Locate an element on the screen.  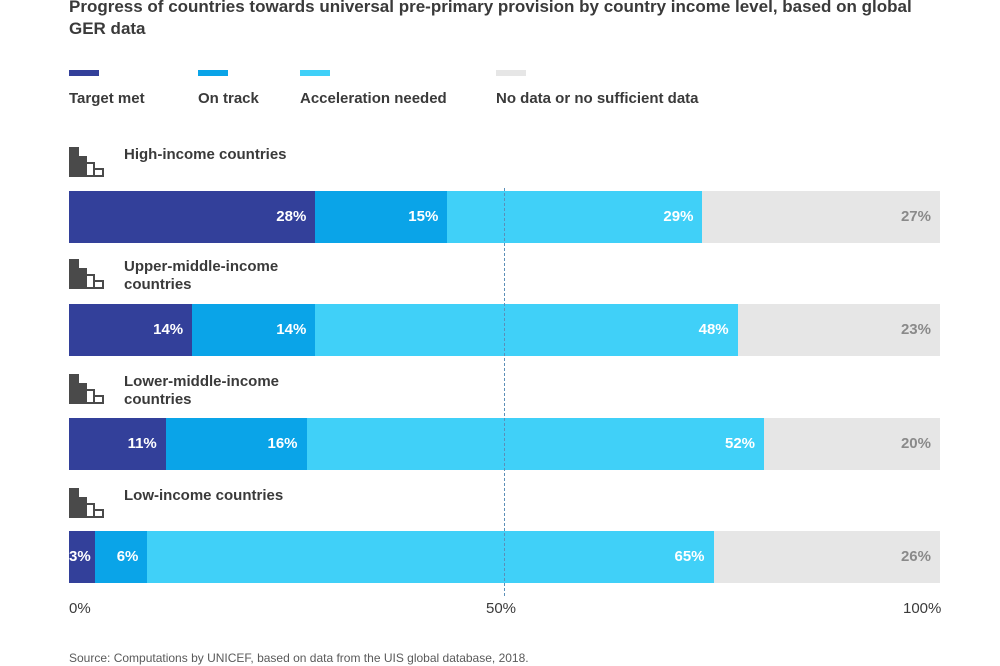
legend-item-2: Acceleration needed is located at coordinates (373, 88).